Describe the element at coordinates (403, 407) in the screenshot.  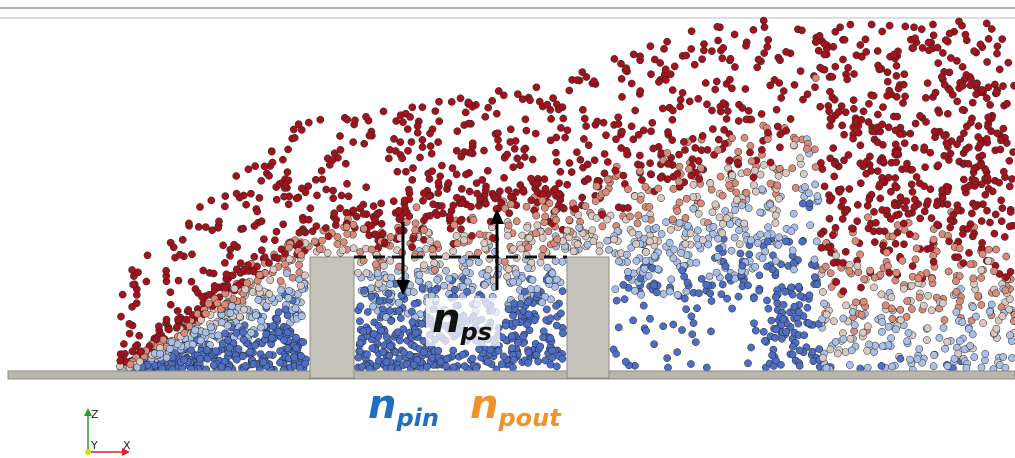
I see `label-npin: npin` at that location.